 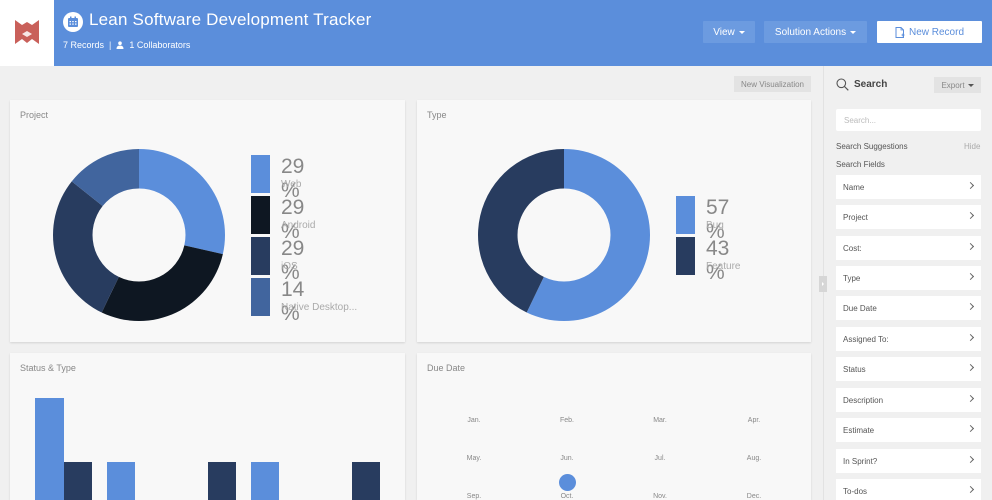 I want to click on view-button-label: View, so click(x=724, y=32).